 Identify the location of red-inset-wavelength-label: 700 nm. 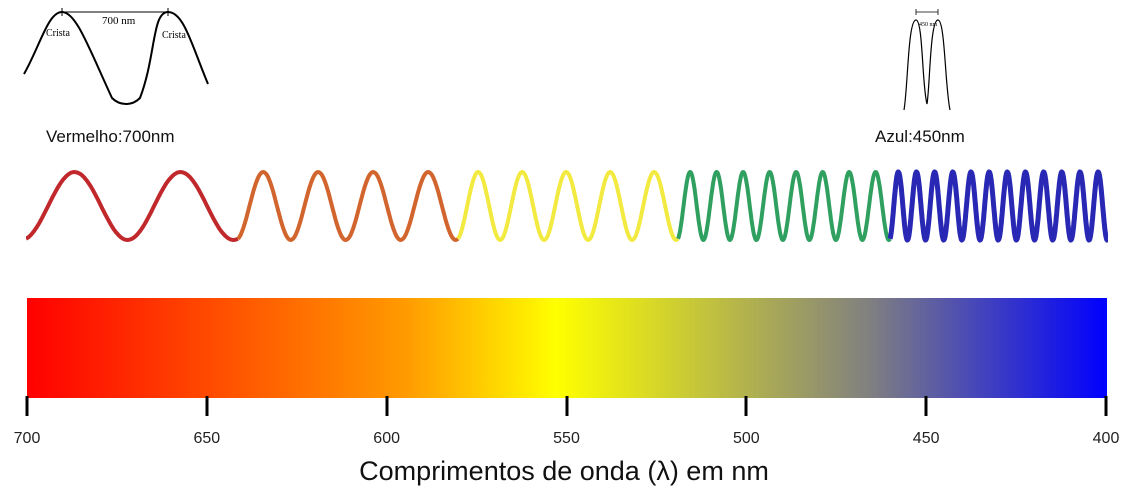
(119, 21).